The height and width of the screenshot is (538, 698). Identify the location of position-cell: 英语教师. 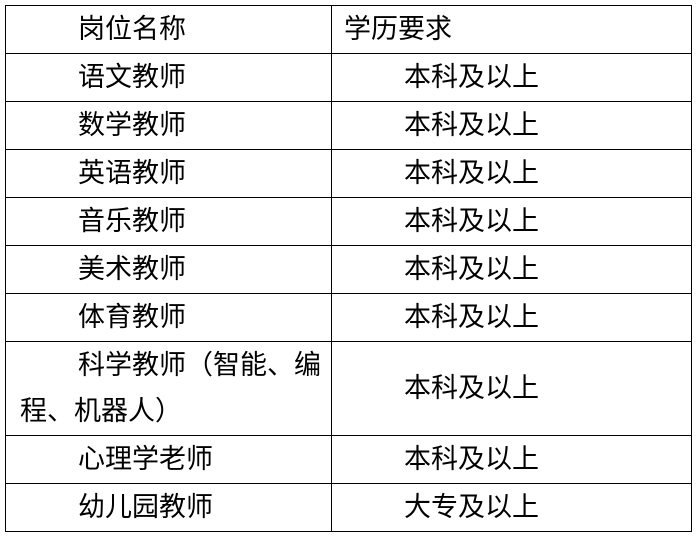
(168, 173).